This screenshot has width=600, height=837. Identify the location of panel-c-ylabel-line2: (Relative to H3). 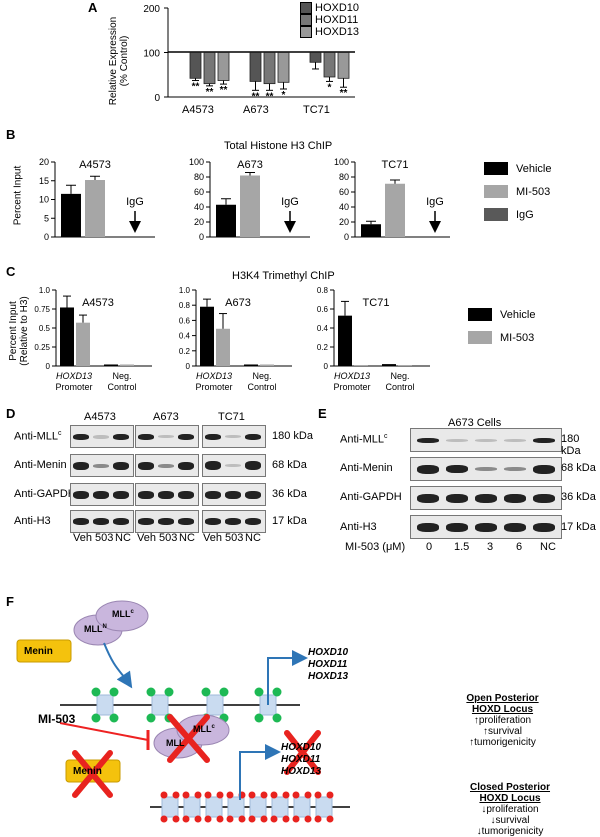
(24, 331).